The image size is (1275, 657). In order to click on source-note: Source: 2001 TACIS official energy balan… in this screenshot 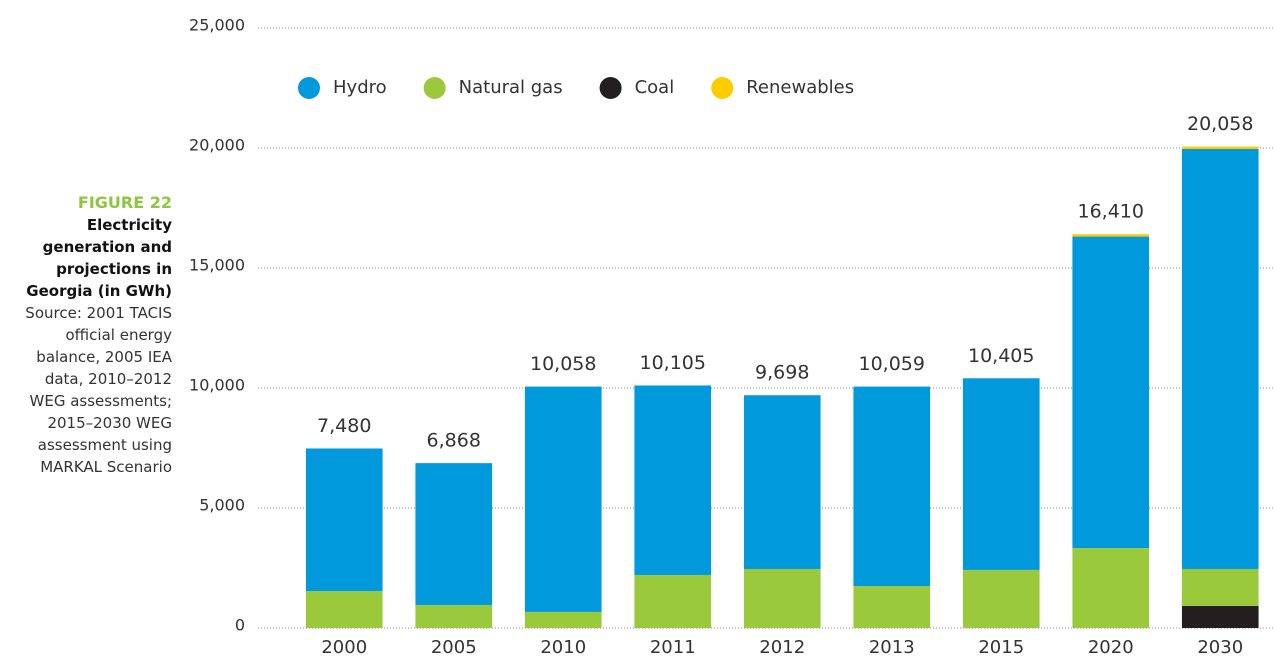, I will do `click(98, 390)`.